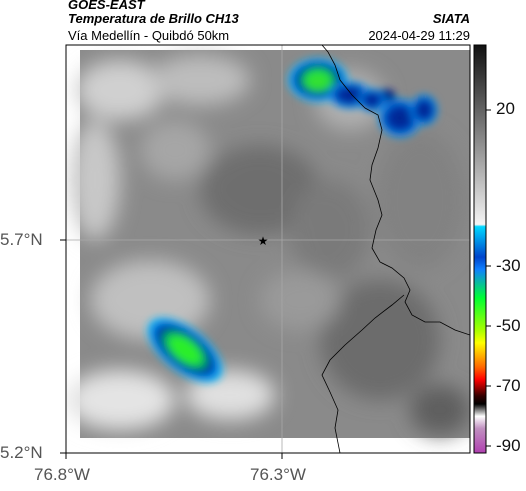 This screenshot has height=491, width=526. I want to click on convective-cell-southwest, so click(185, 350).